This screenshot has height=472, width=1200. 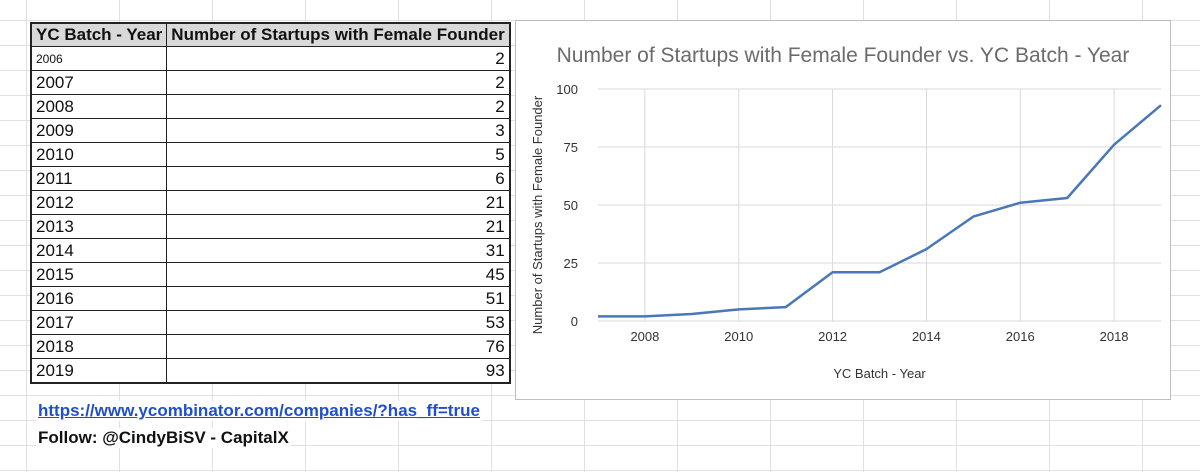 I want to click on cell-year: 2017, so click(x=99, y=322).